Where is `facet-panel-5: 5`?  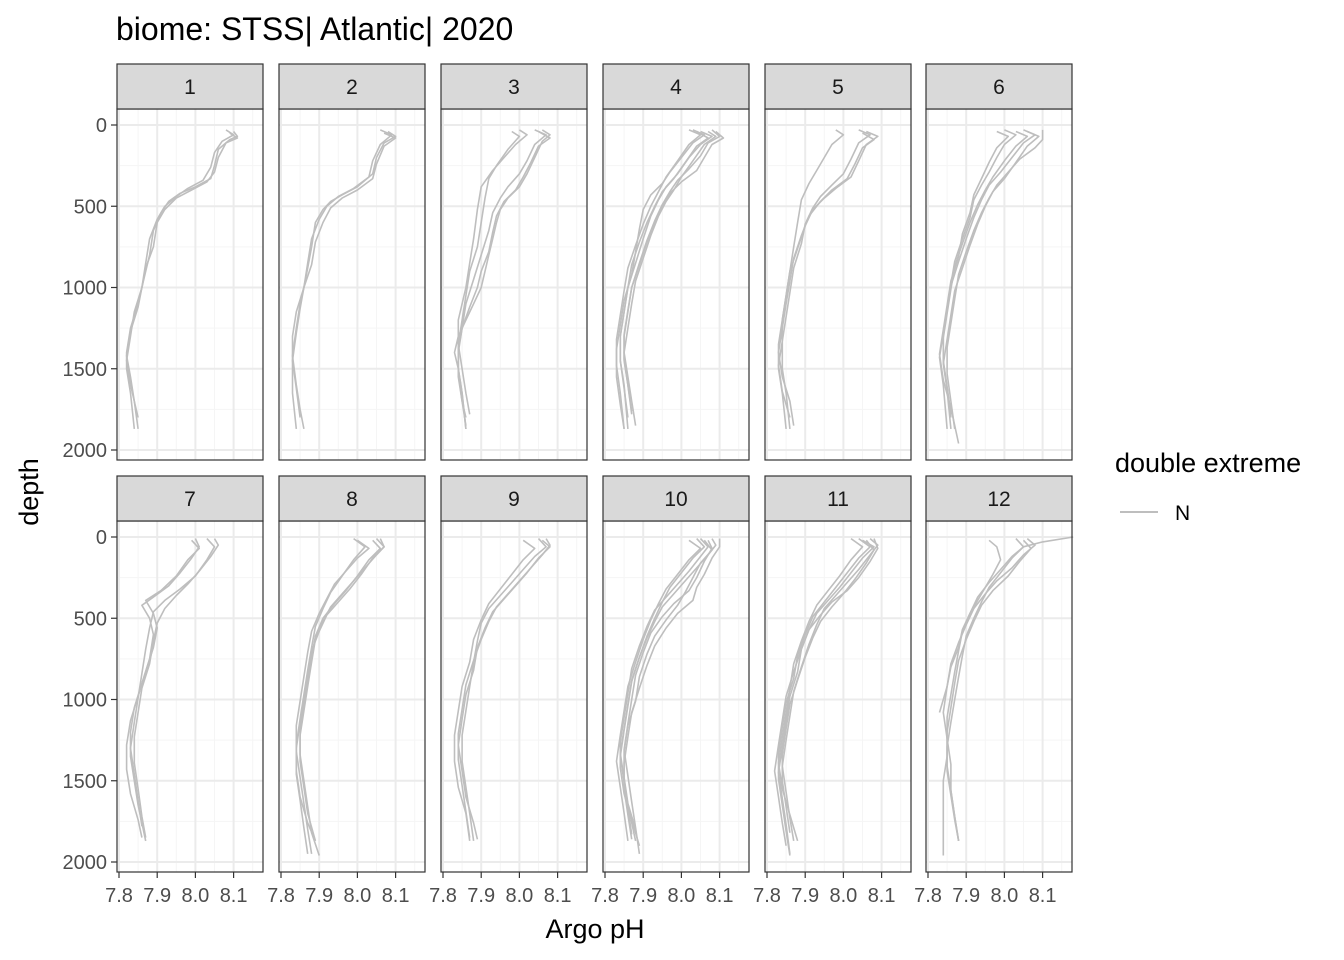 facet-panel-5: 5 is located at coordinates (838, 262).